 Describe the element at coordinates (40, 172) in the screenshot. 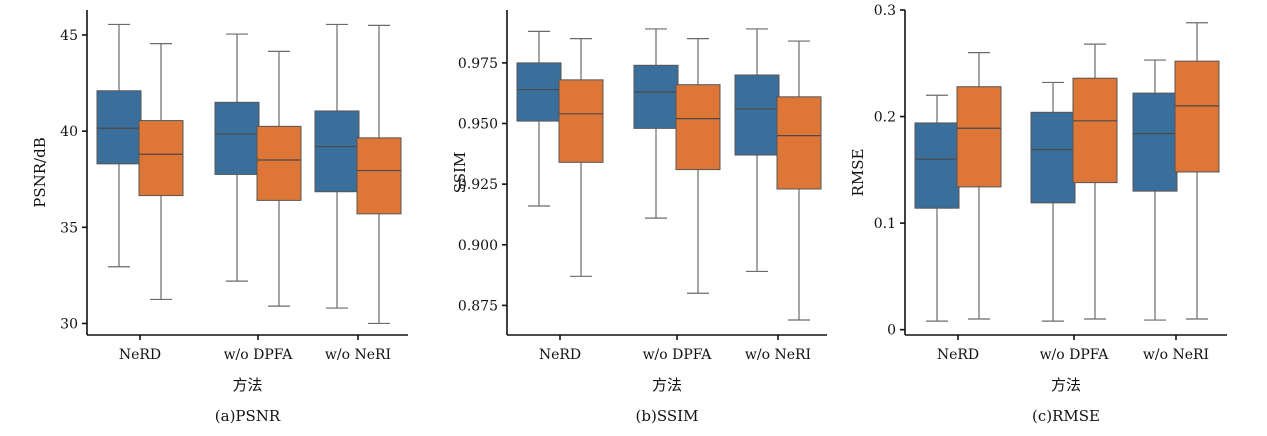

I see `y-axis-title: PSNR/dB` at that location.